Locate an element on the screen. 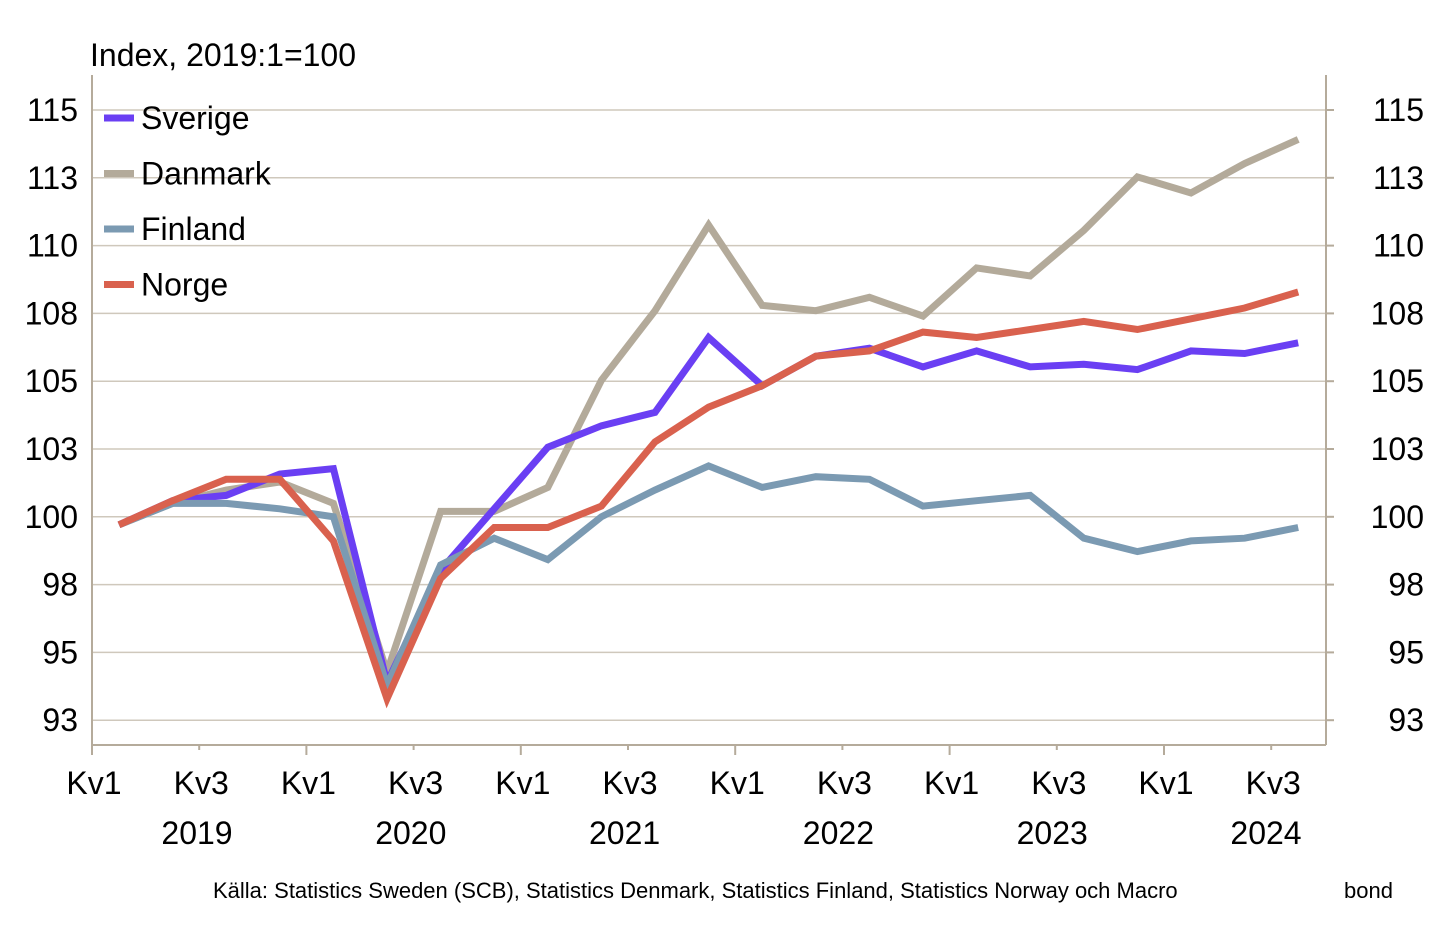 The height and width of the screenshot is (942, 1448). y-tick-labels-right: 115 113 110 108 105 103 100 98 95 93 is located at coordinates (1397, 415).